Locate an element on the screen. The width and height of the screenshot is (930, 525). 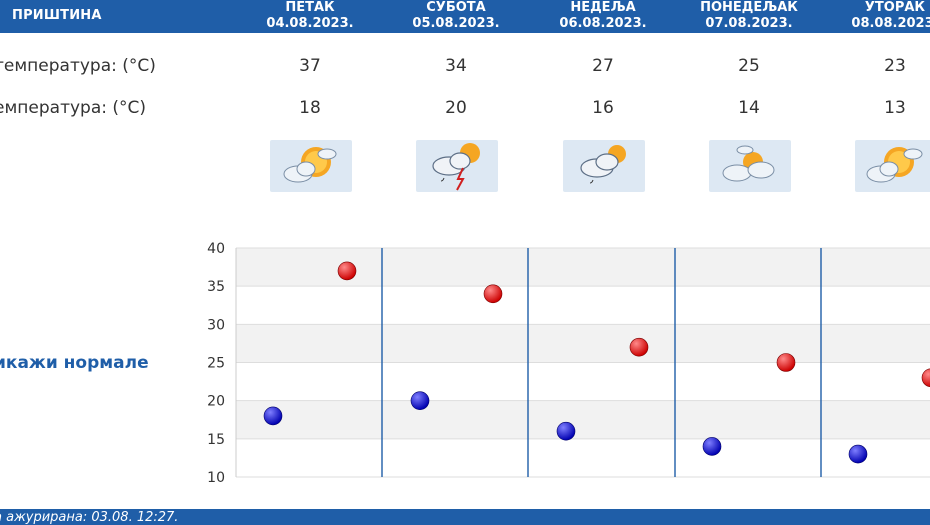
day-header: УТОРАК 08.08.2023. is located at coordinates (875, 16).